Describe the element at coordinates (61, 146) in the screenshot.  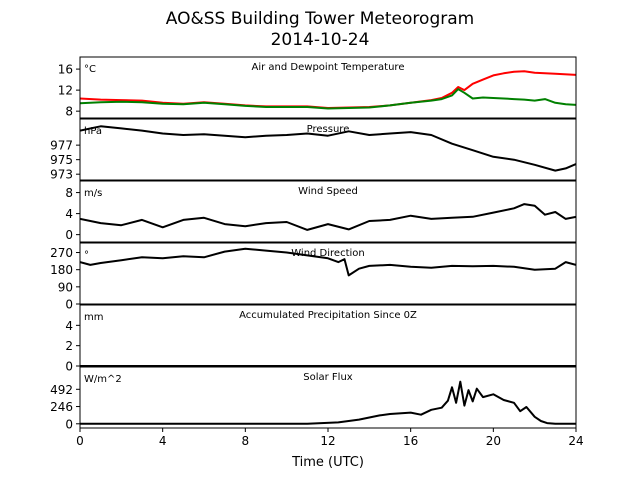
I see `panel-1-ytick-label-0: 977` at that location.